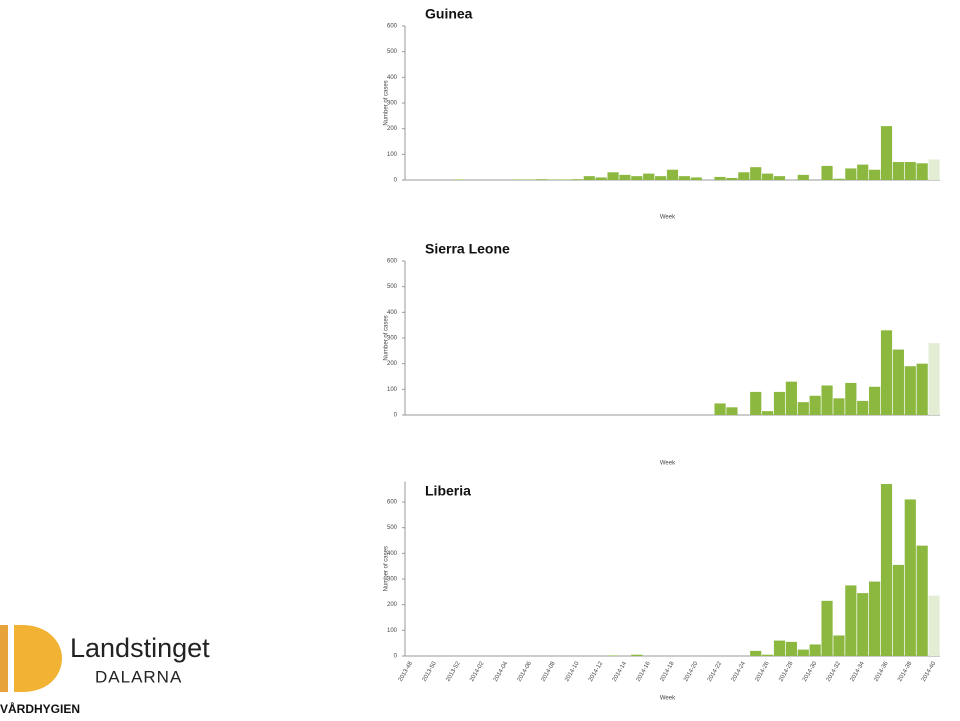 The width and height of the screenshot is (960, 721). Describe the element at coordinates (467, 249) in the screenshot. I see `chart-title: Sierra Leone` at that location.